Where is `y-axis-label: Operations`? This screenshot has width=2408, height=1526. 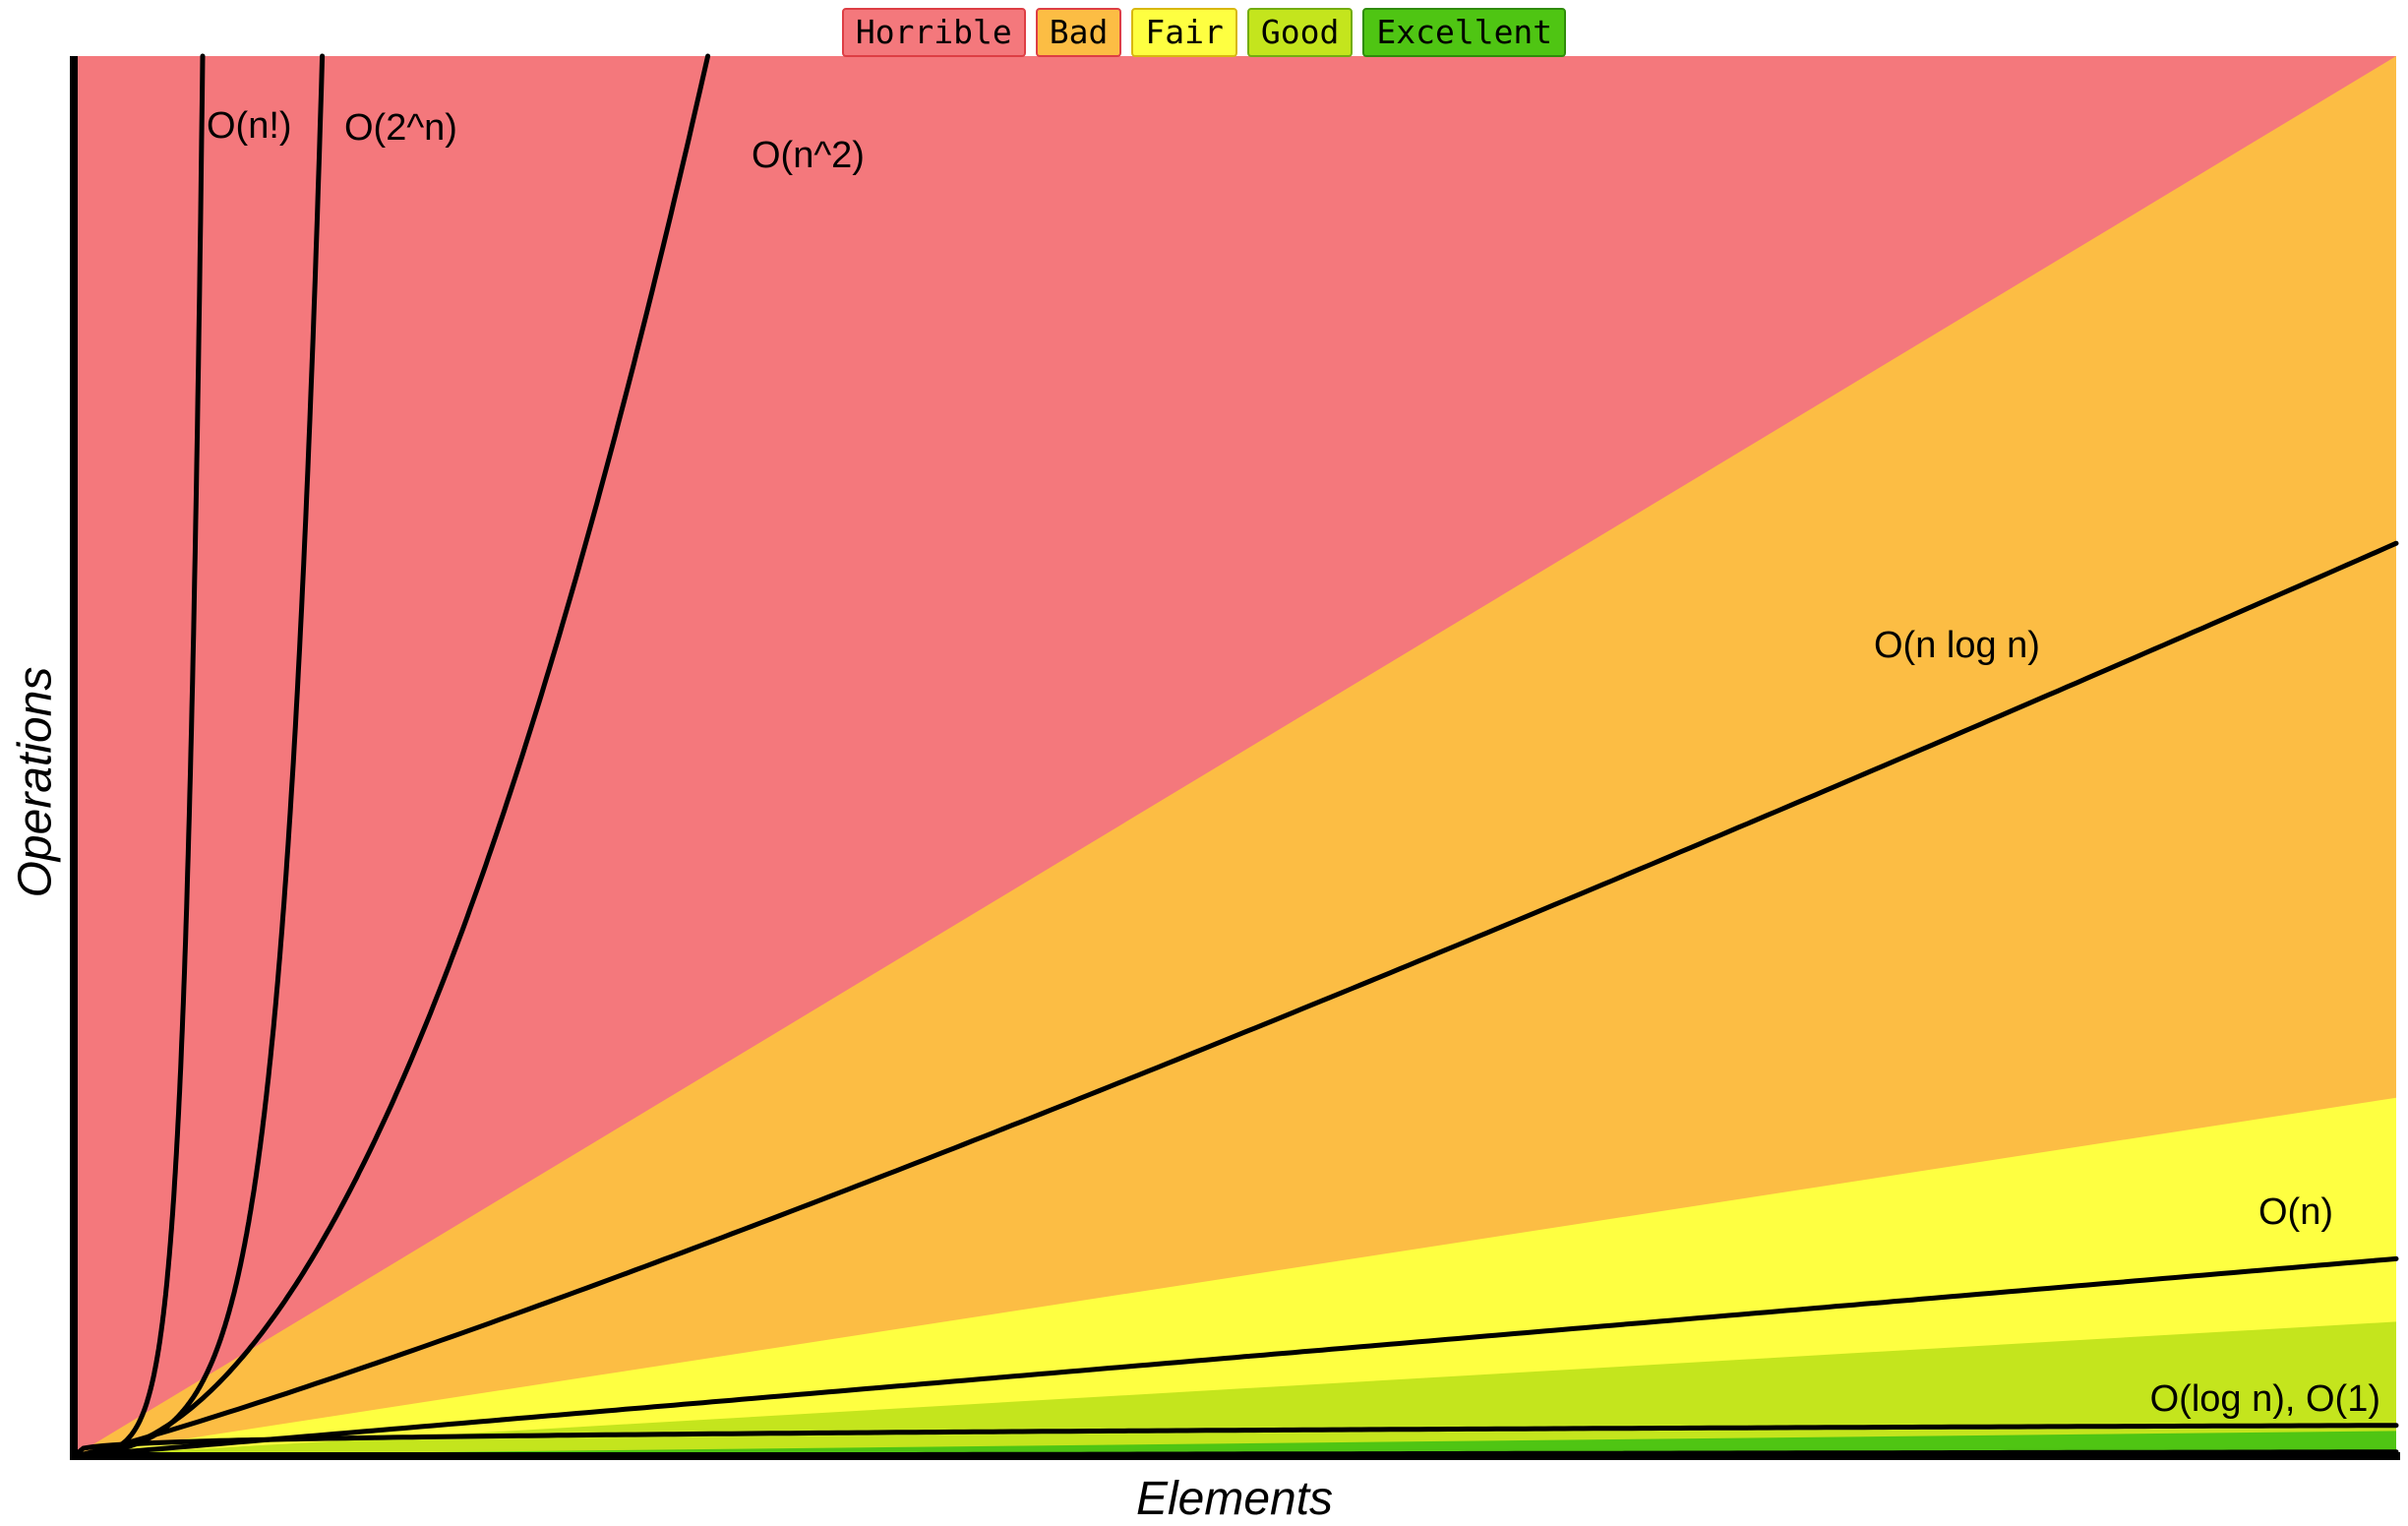 y-axis-label: Operations is located at coordinates (35, 782).